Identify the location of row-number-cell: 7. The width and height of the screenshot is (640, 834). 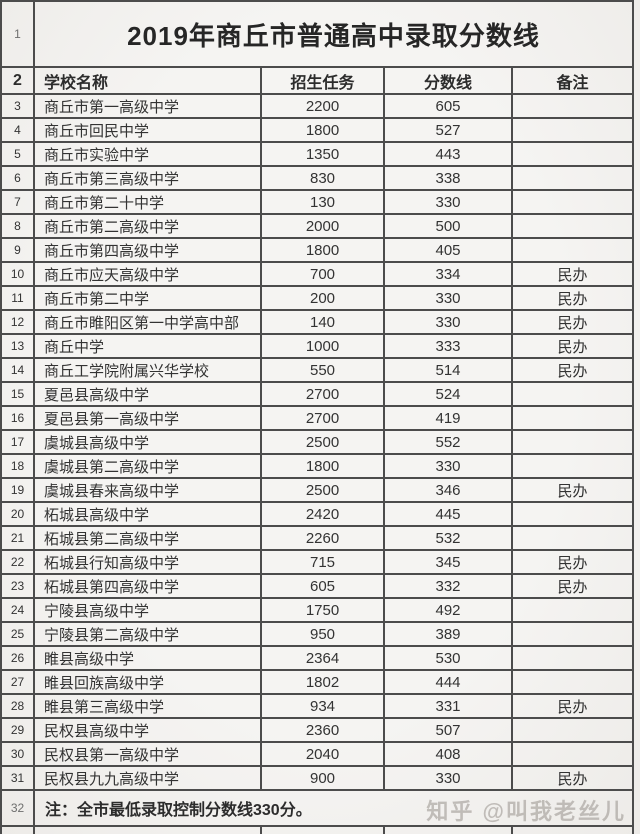
(18, 203).